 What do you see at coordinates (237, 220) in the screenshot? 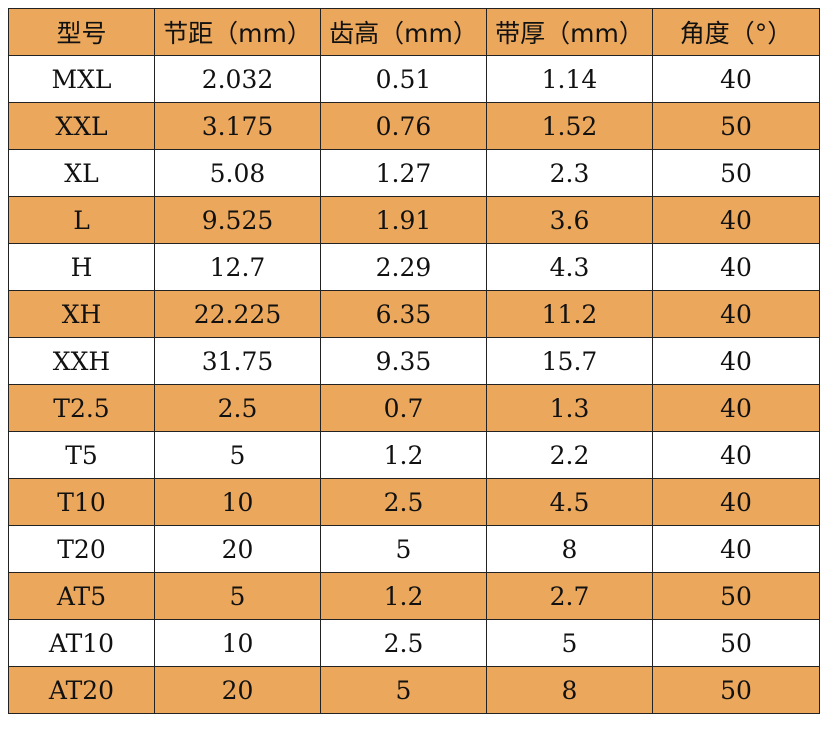
I see `cell-pitch: 9.525` at bounding box center [237, 220].